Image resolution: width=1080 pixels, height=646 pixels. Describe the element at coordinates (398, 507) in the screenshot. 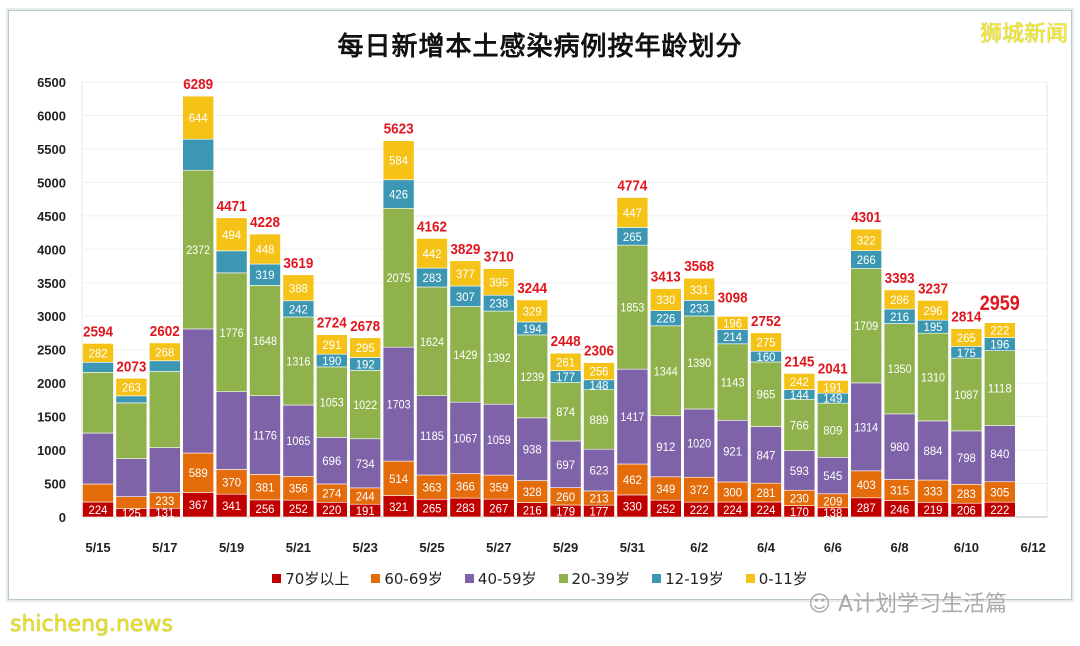

I see `segment-label: 321` at that location.